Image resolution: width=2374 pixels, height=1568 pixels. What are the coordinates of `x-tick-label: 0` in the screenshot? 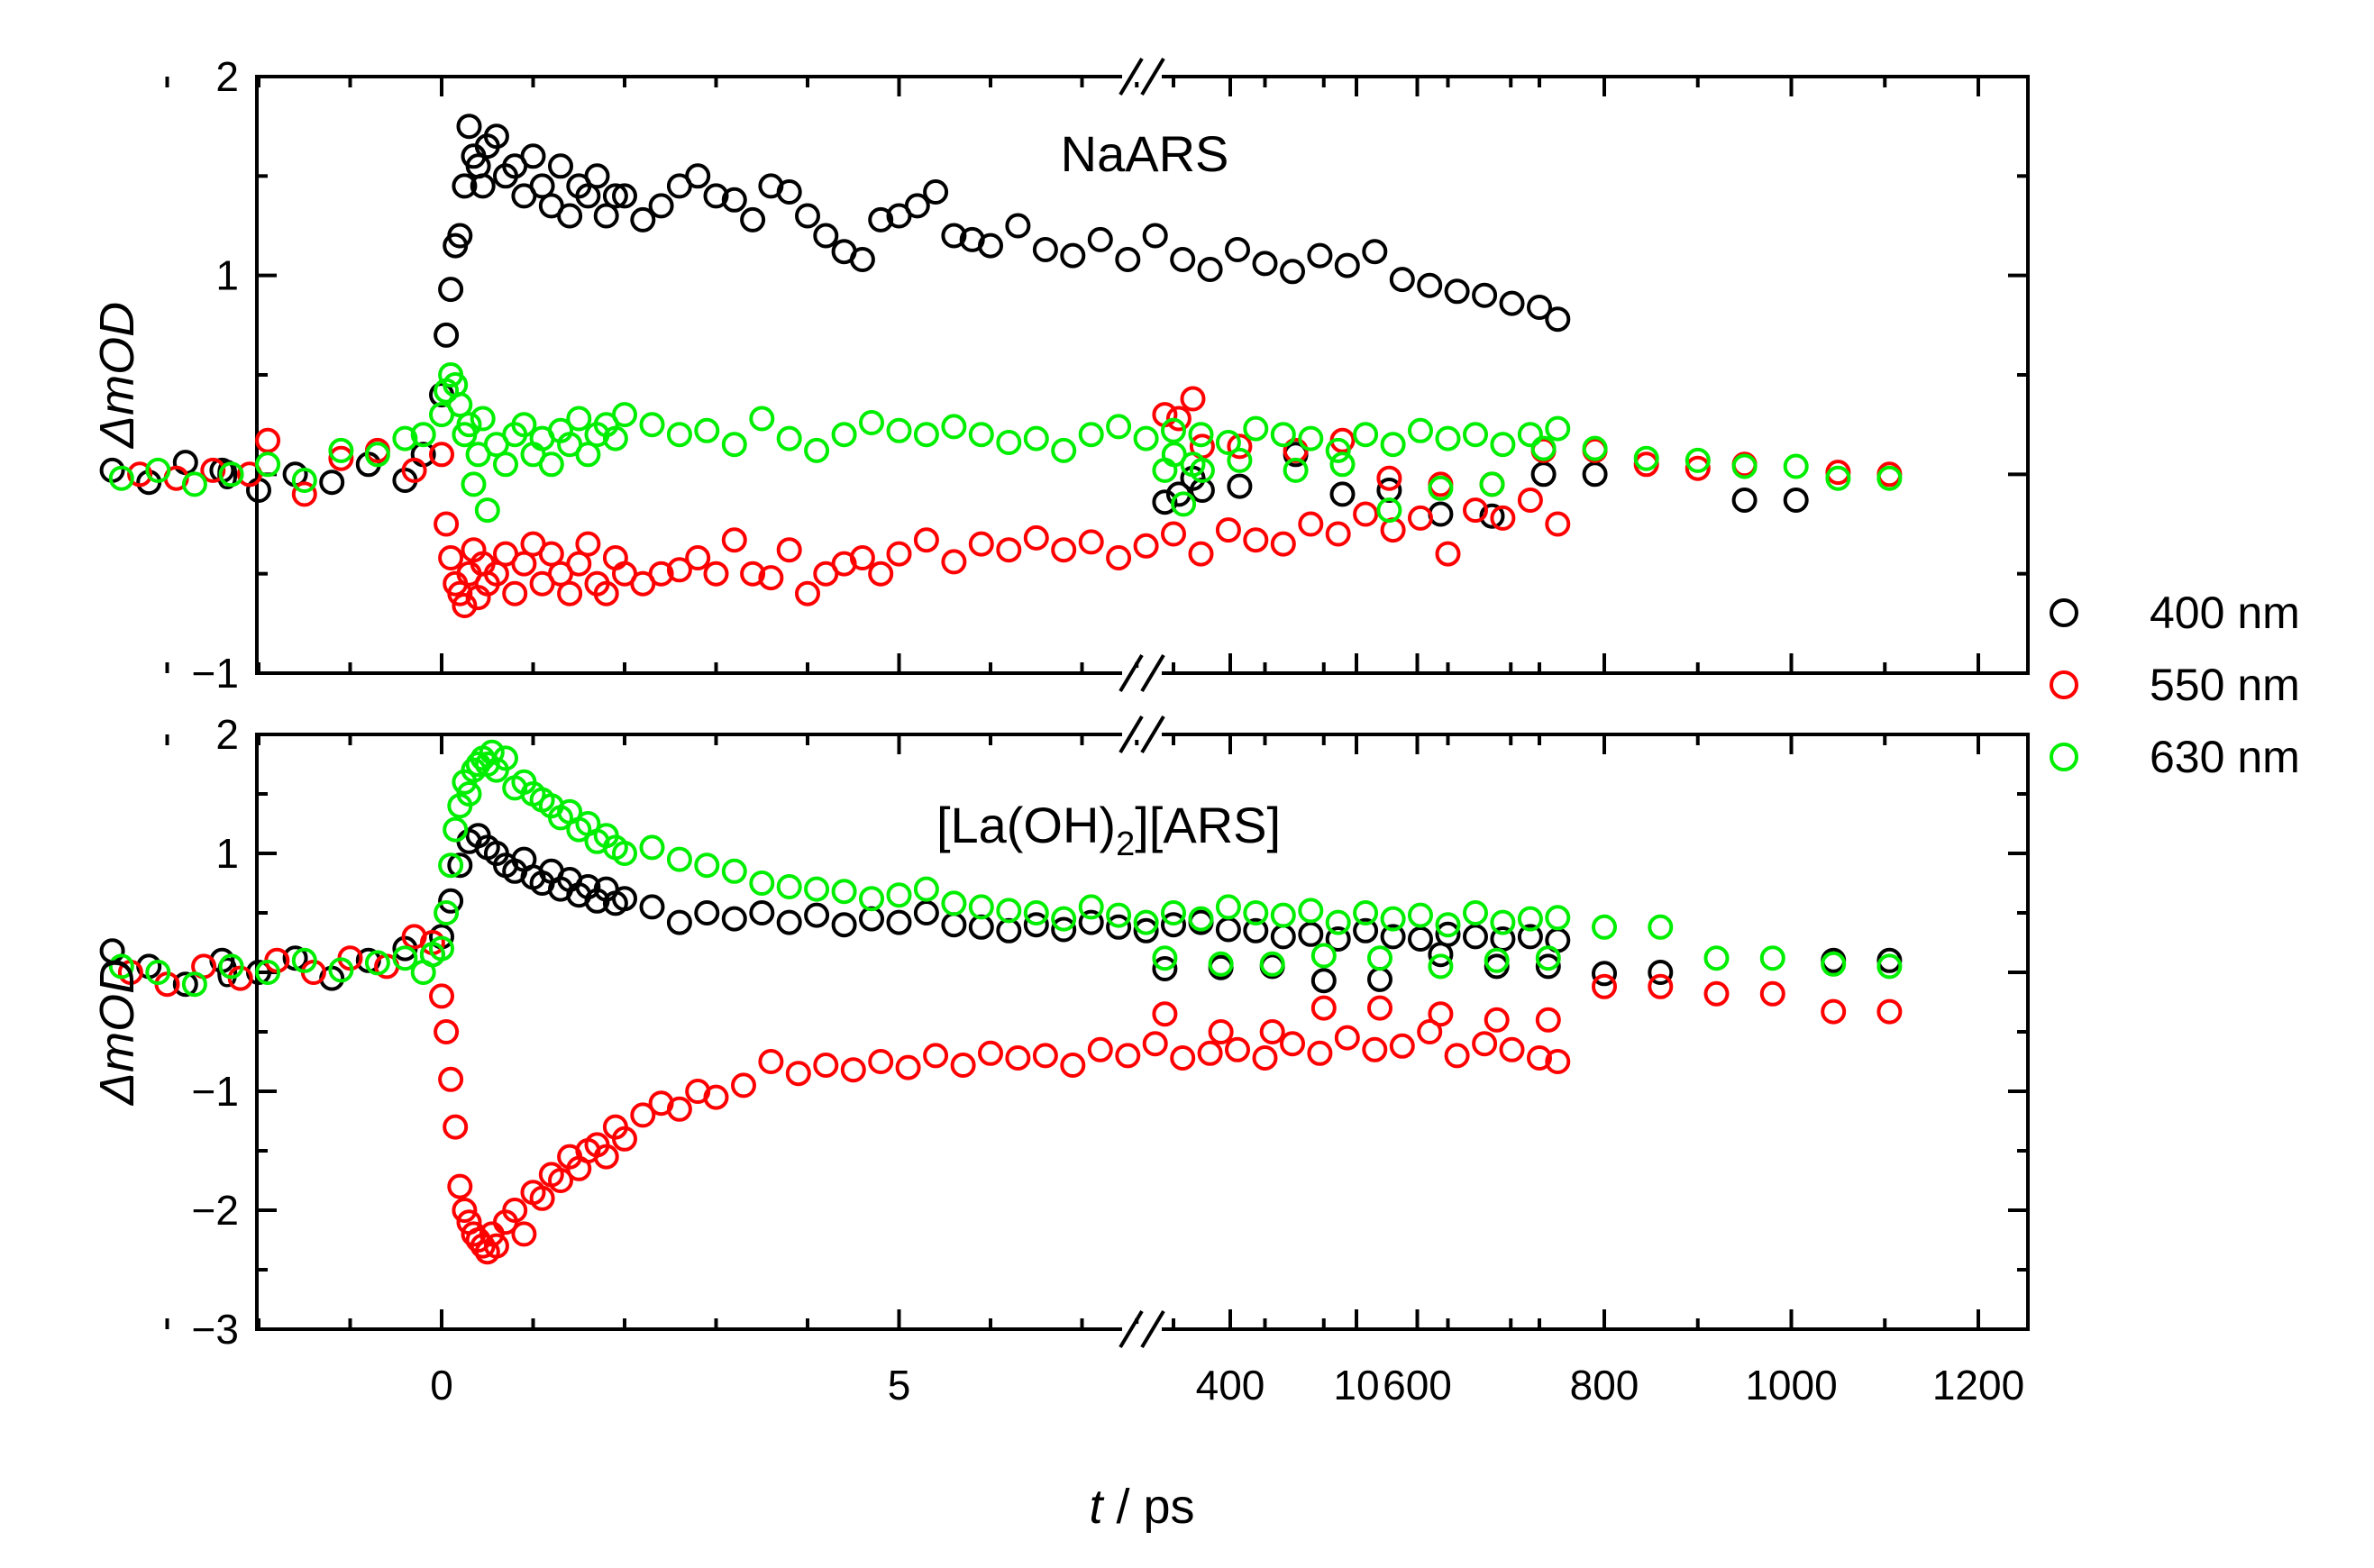 It's located at (441, 1385).